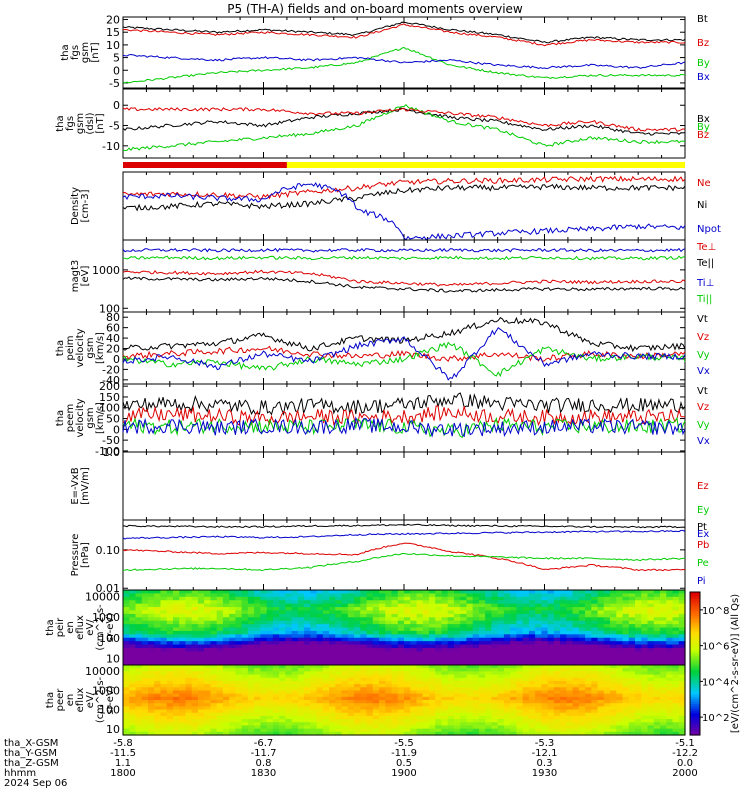 This screenshot has height=800, width=750. I want to click on y-axis-label: peir, so click(60, 627).